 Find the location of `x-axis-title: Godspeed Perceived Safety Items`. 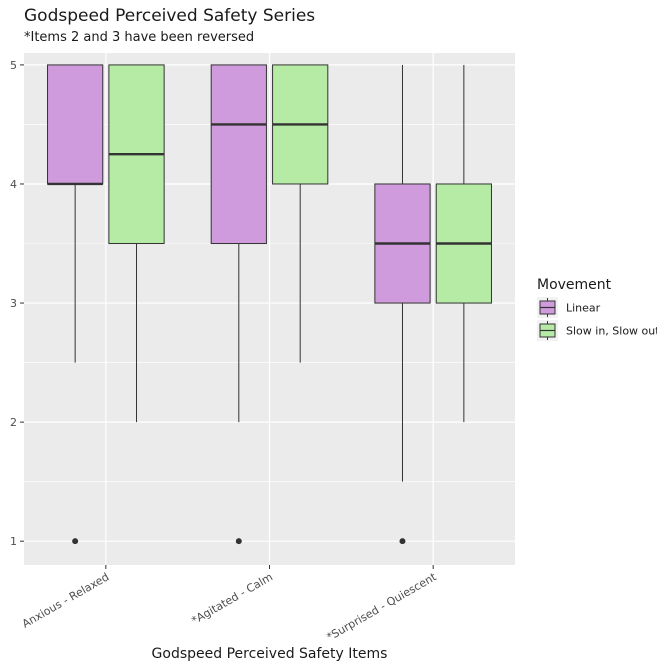

x-axis-title: Godspeed Perceived Safety Items is located at coordinates (270, 654).